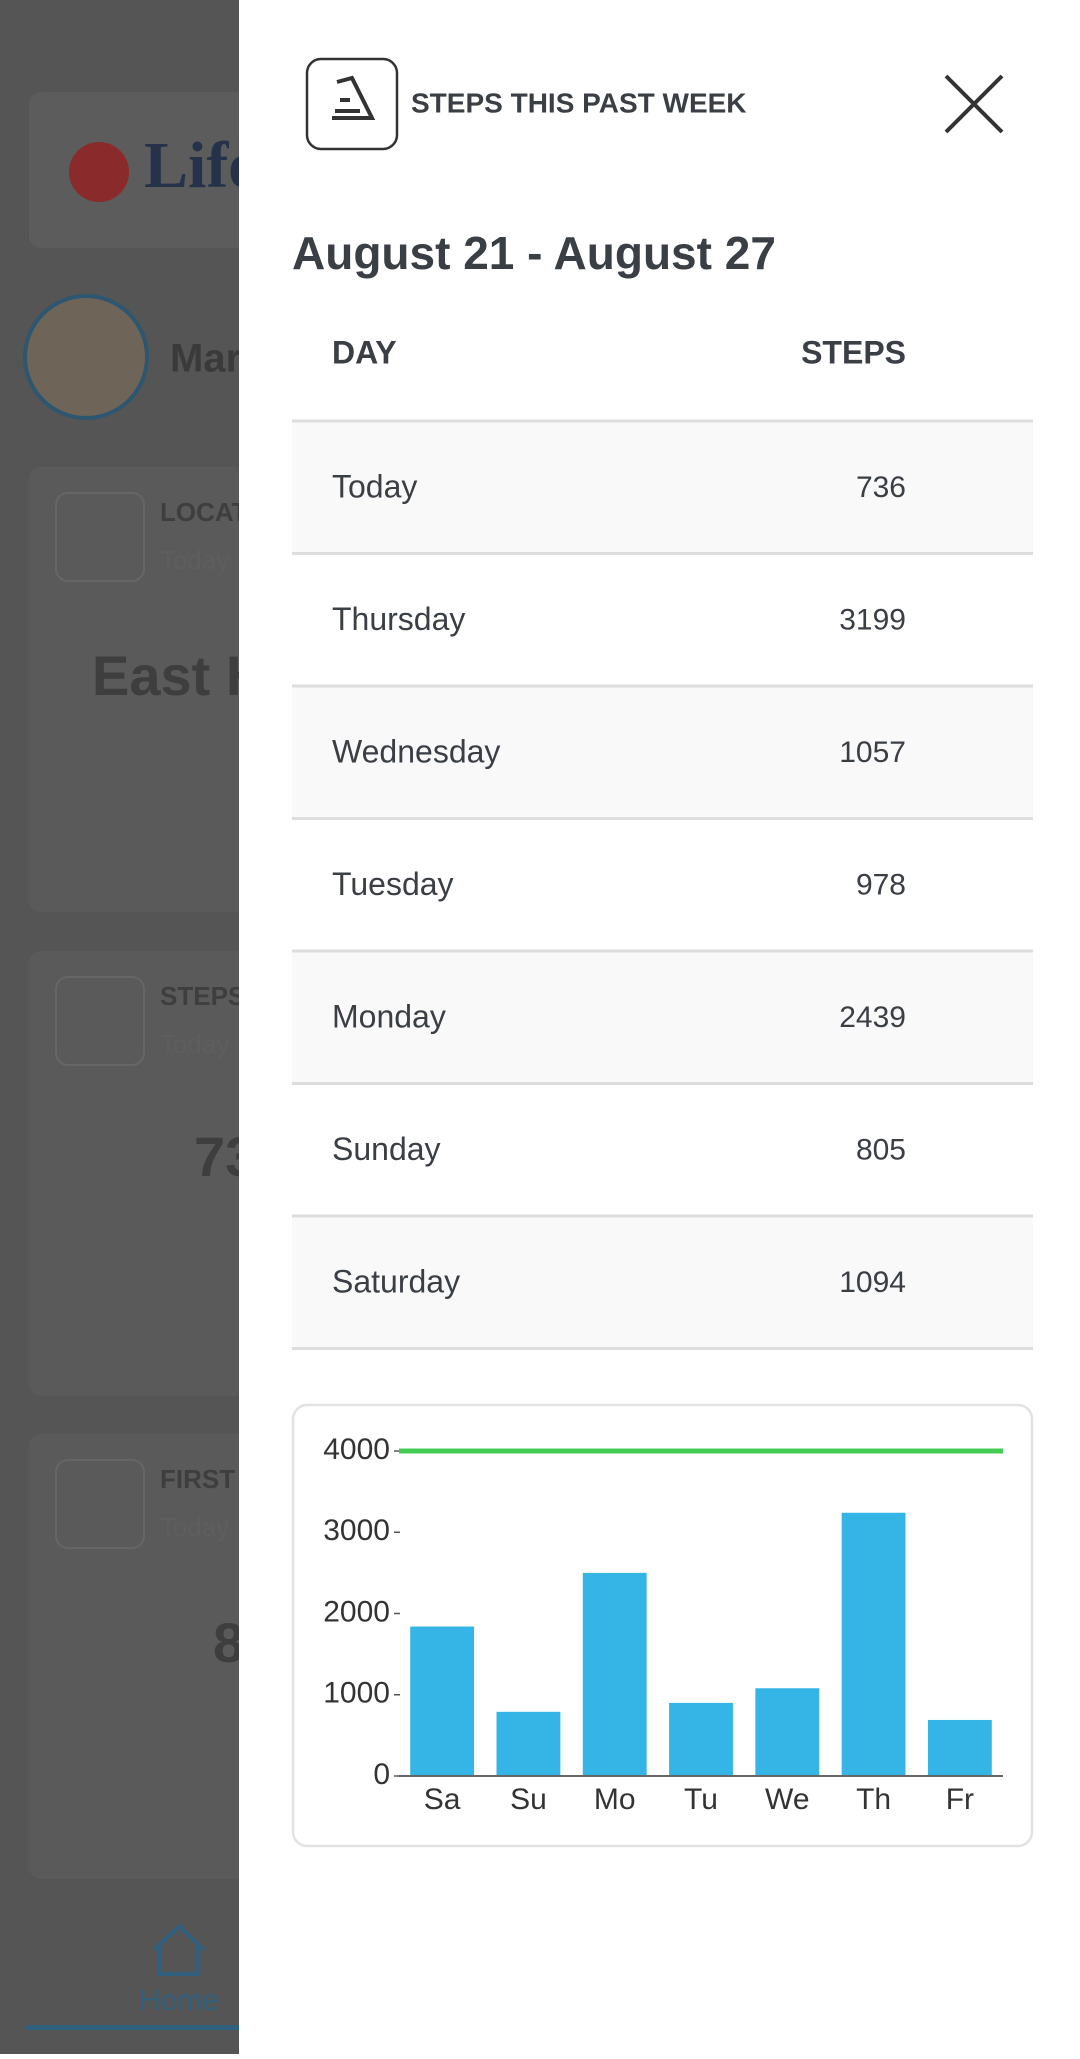 Image resolution: width=1080 pixels, height=2059 pixels. Describe the element at coordinates (356, 1693) in the screenshot. I see `y-tick-label: 1000` at that location.